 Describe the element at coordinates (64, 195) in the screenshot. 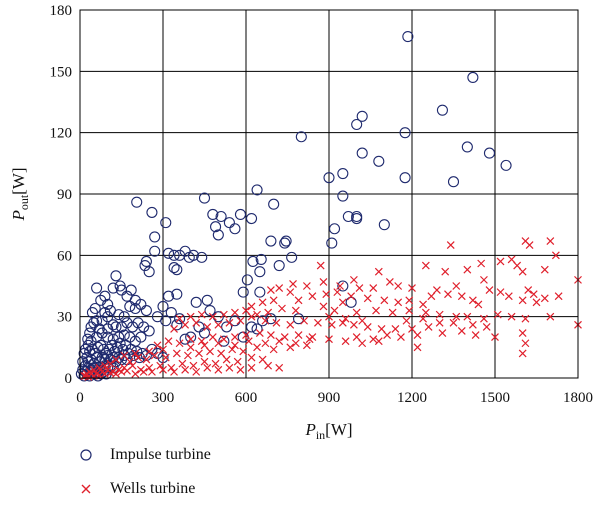

I see `y-tick-label: 90` at that location.